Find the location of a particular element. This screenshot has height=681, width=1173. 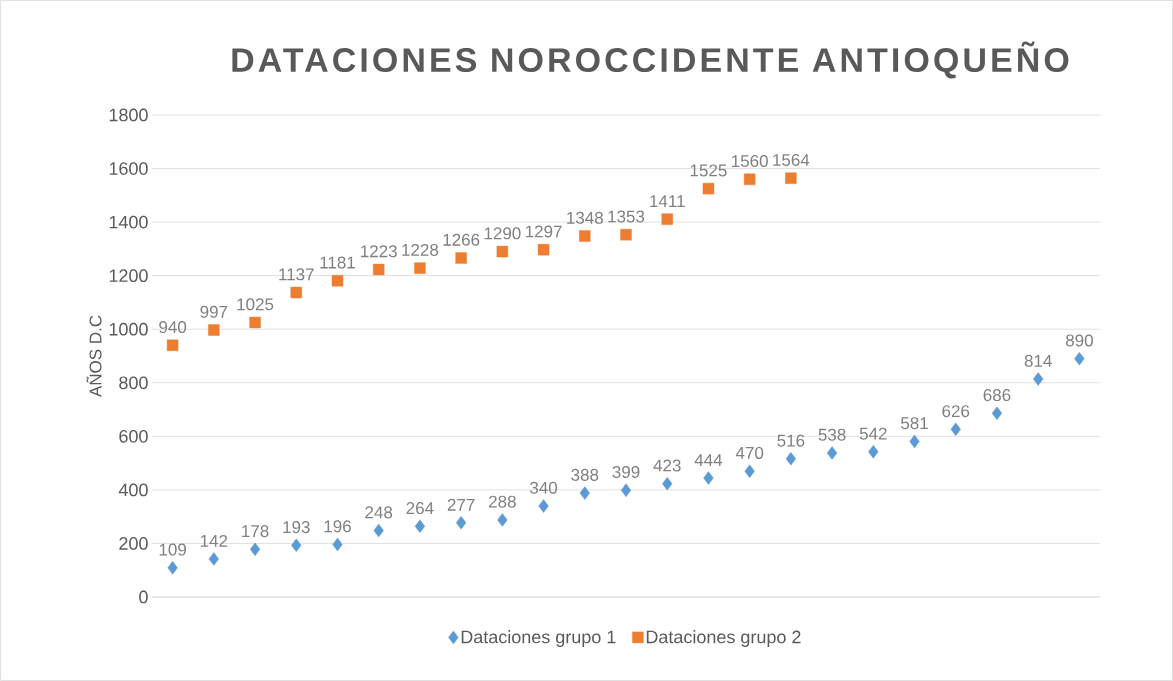

y-tick-label: 600 is located at coordinates (133, 436).